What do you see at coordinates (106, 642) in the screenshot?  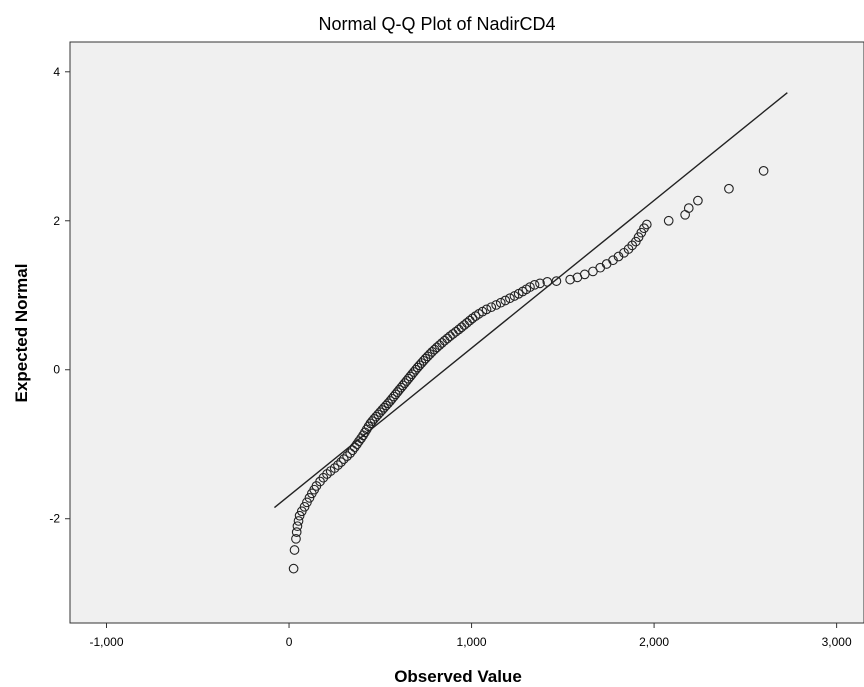 I see `x-tick-label: -1,000` at bounding box center [106, 642].